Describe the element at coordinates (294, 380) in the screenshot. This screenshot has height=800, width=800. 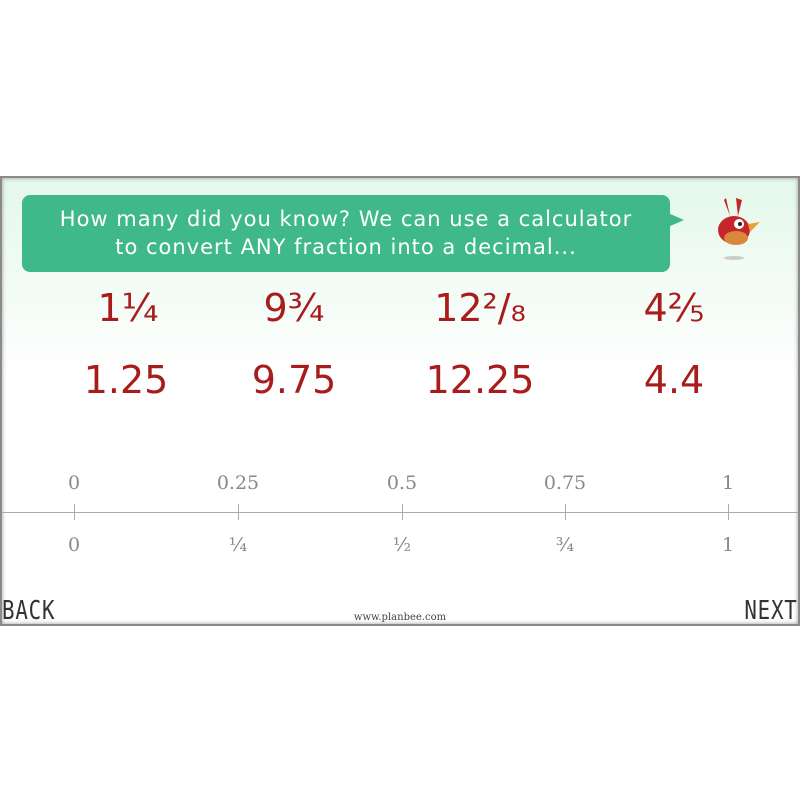
I see `decimal: 9.75` at that location.